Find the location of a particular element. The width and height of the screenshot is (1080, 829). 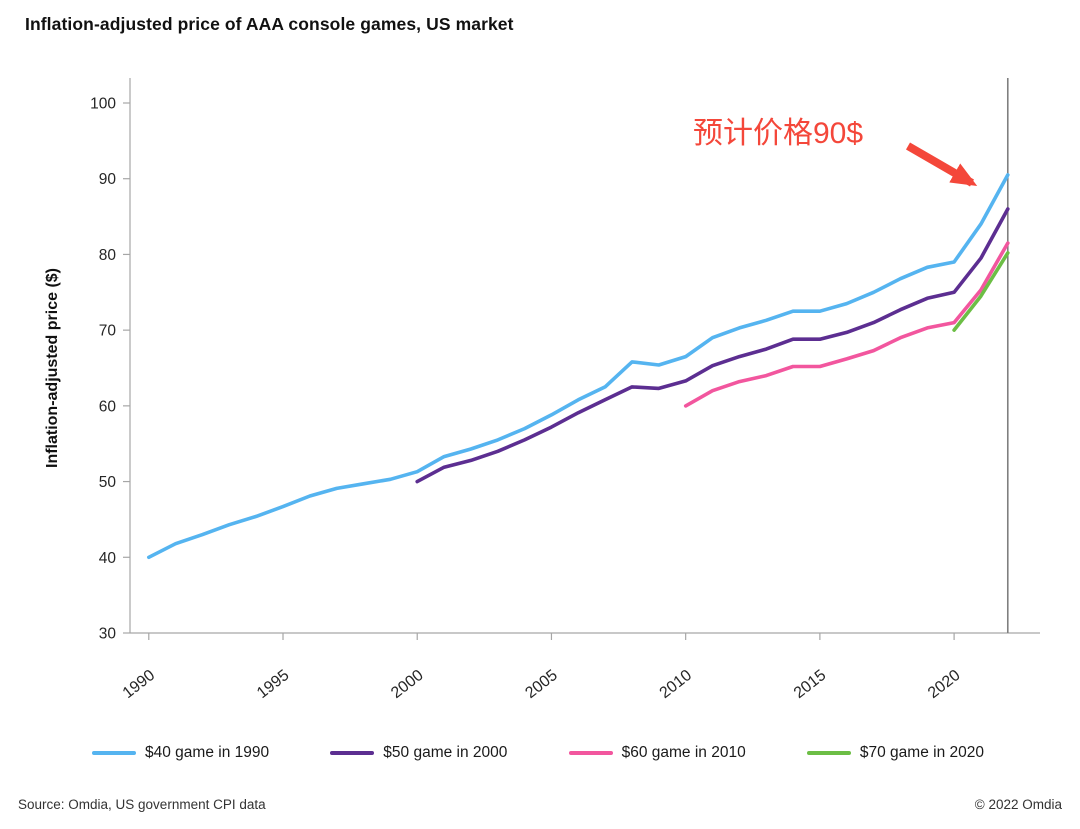

y-tick-label: 80 is located at coordinates (108, 255).